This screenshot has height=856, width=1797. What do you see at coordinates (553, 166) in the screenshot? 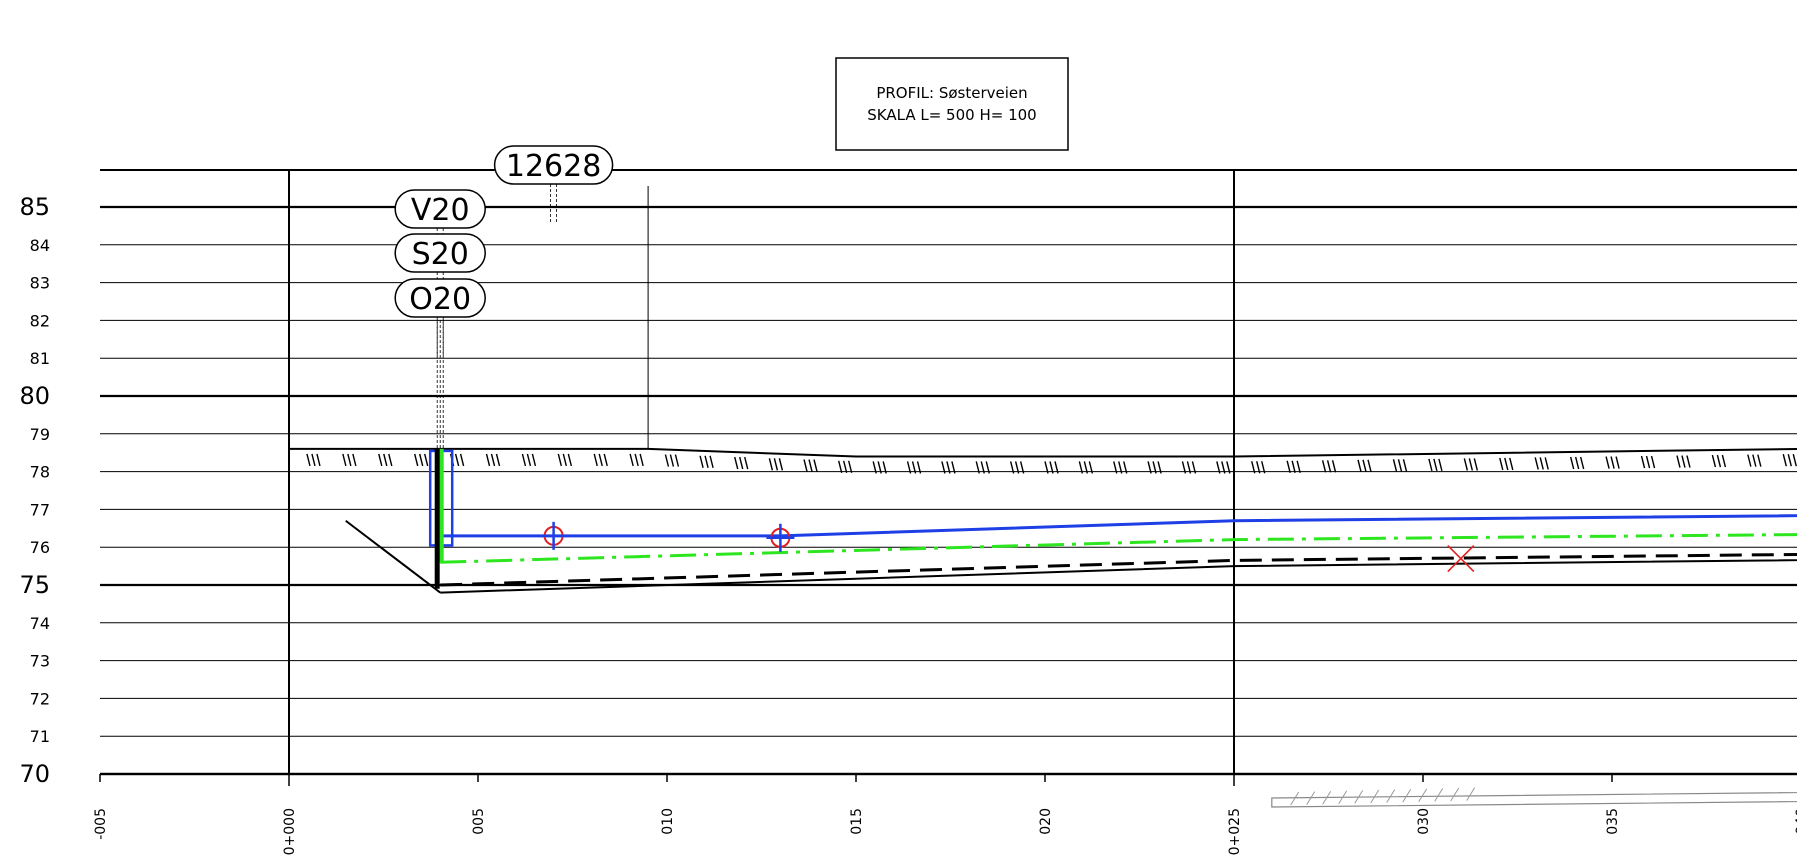
I see `tag-label: 12628` at bounding box center [553, 166].